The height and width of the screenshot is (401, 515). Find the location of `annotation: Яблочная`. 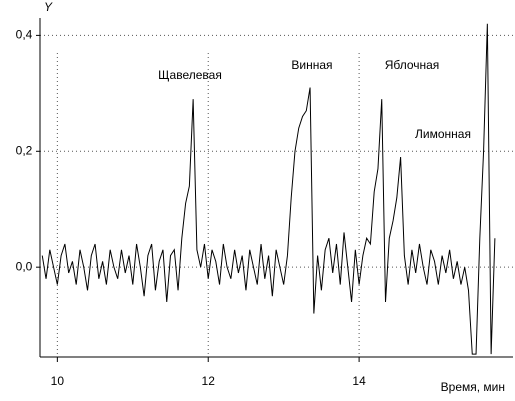

annotation: Яблочная is located at coordinates (412, 65).